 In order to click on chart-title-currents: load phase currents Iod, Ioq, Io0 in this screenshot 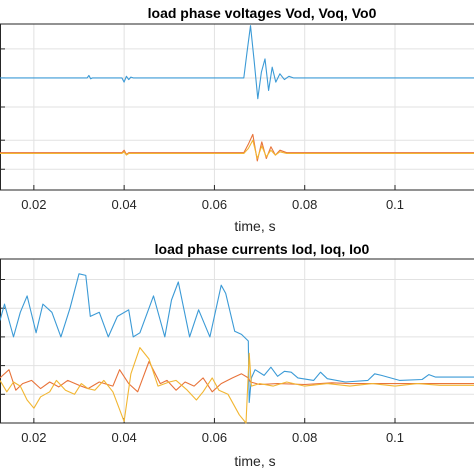, I will do `click(262, 249)`.